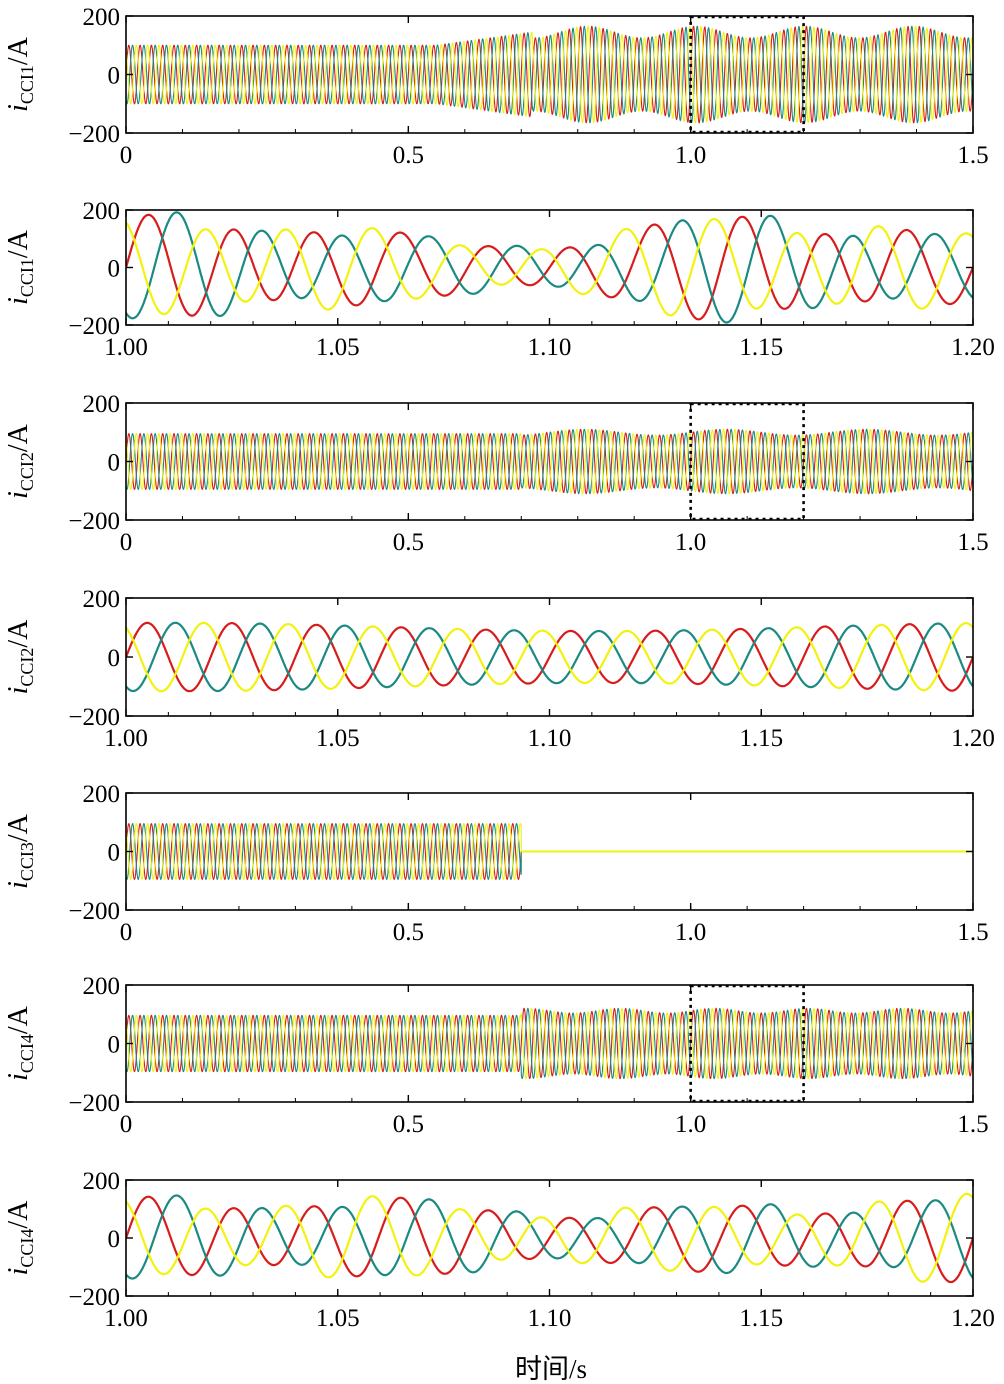 This screenshot has width=1004, height=1384. I want to click on panel-7: 1.00 1.05 1.10 1.15 1.20 200 0 −200 iCCI4/A, so click(499, 1250).